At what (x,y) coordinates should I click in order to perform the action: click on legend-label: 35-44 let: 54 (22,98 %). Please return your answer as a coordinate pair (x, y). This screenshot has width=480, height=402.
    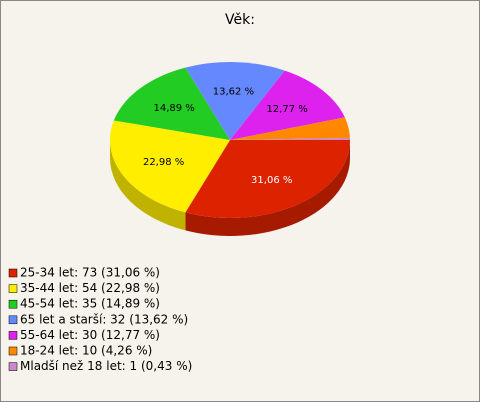
    Looking at the image, I should click on (90, 288).